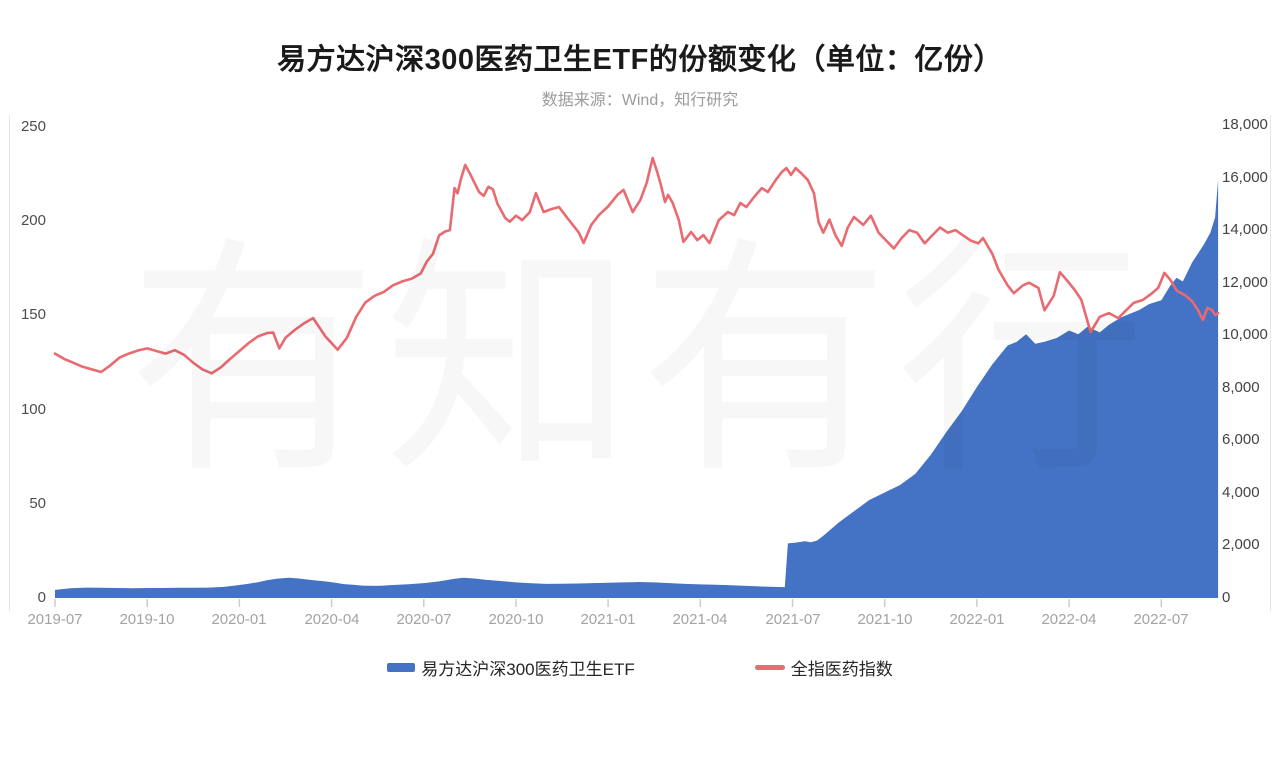  I want to click on right-axis-tick-label: 8,000, so click(1241, 387).